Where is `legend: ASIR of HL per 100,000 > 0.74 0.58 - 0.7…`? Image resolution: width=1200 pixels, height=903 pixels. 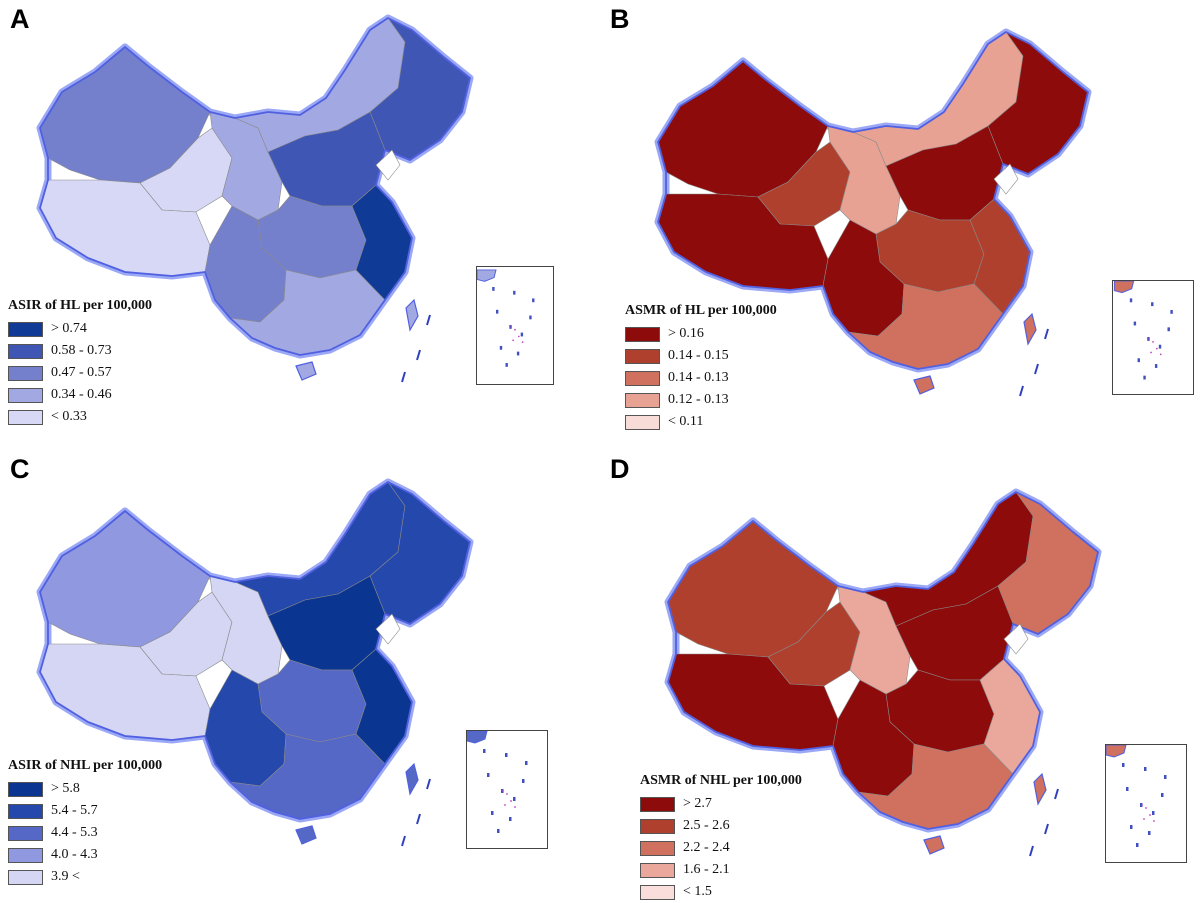
legend: ASIR of HL per 100,000 > 0.74 0.58 - 0.7… is located at coordinates (80, 363).